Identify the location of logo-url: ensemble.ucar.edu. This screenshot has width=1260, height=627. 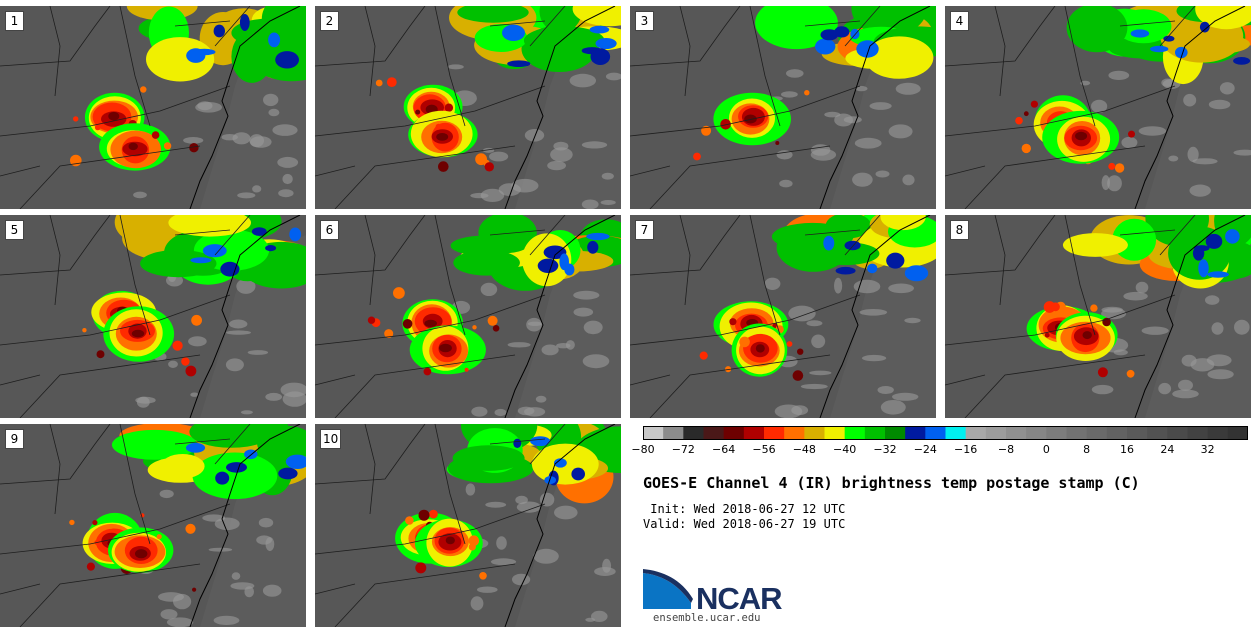
(707, 618).